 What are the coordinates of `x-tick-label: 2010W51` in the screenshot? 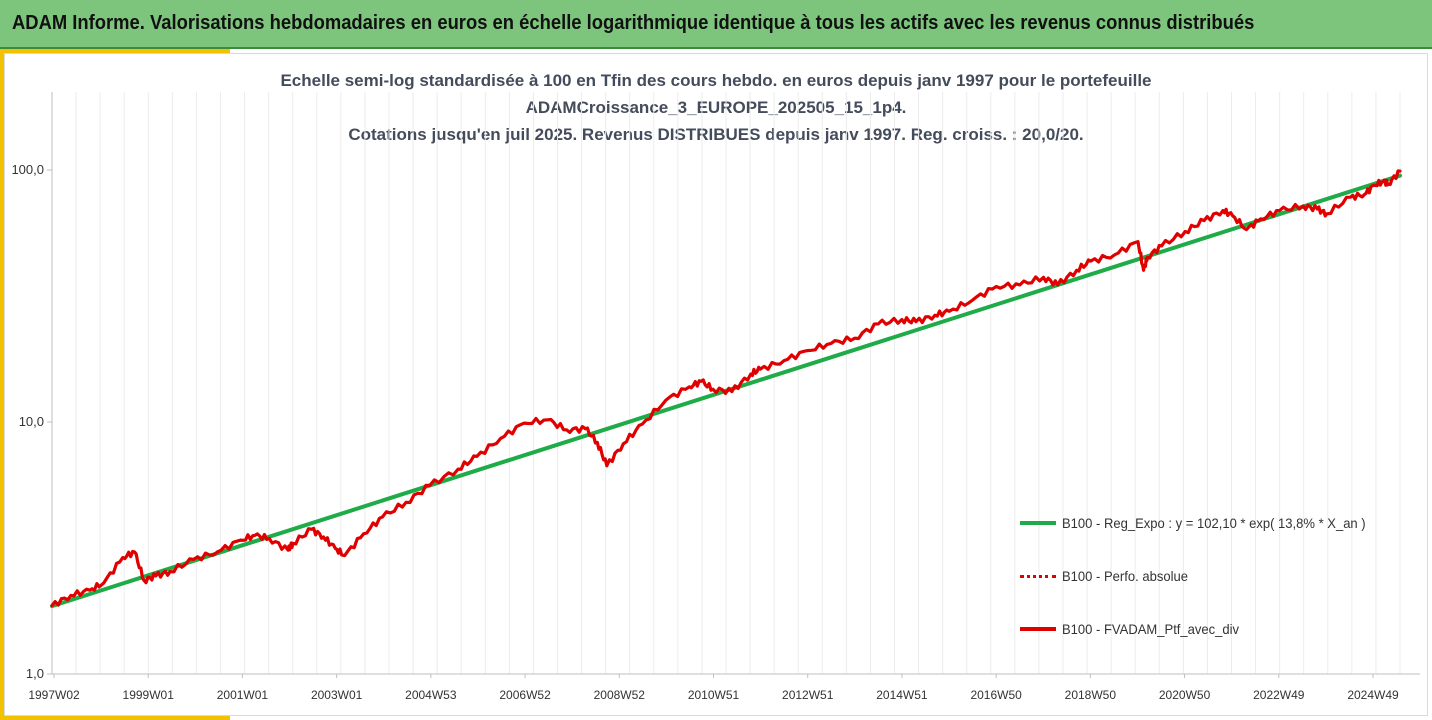 It's located at (714, 695).